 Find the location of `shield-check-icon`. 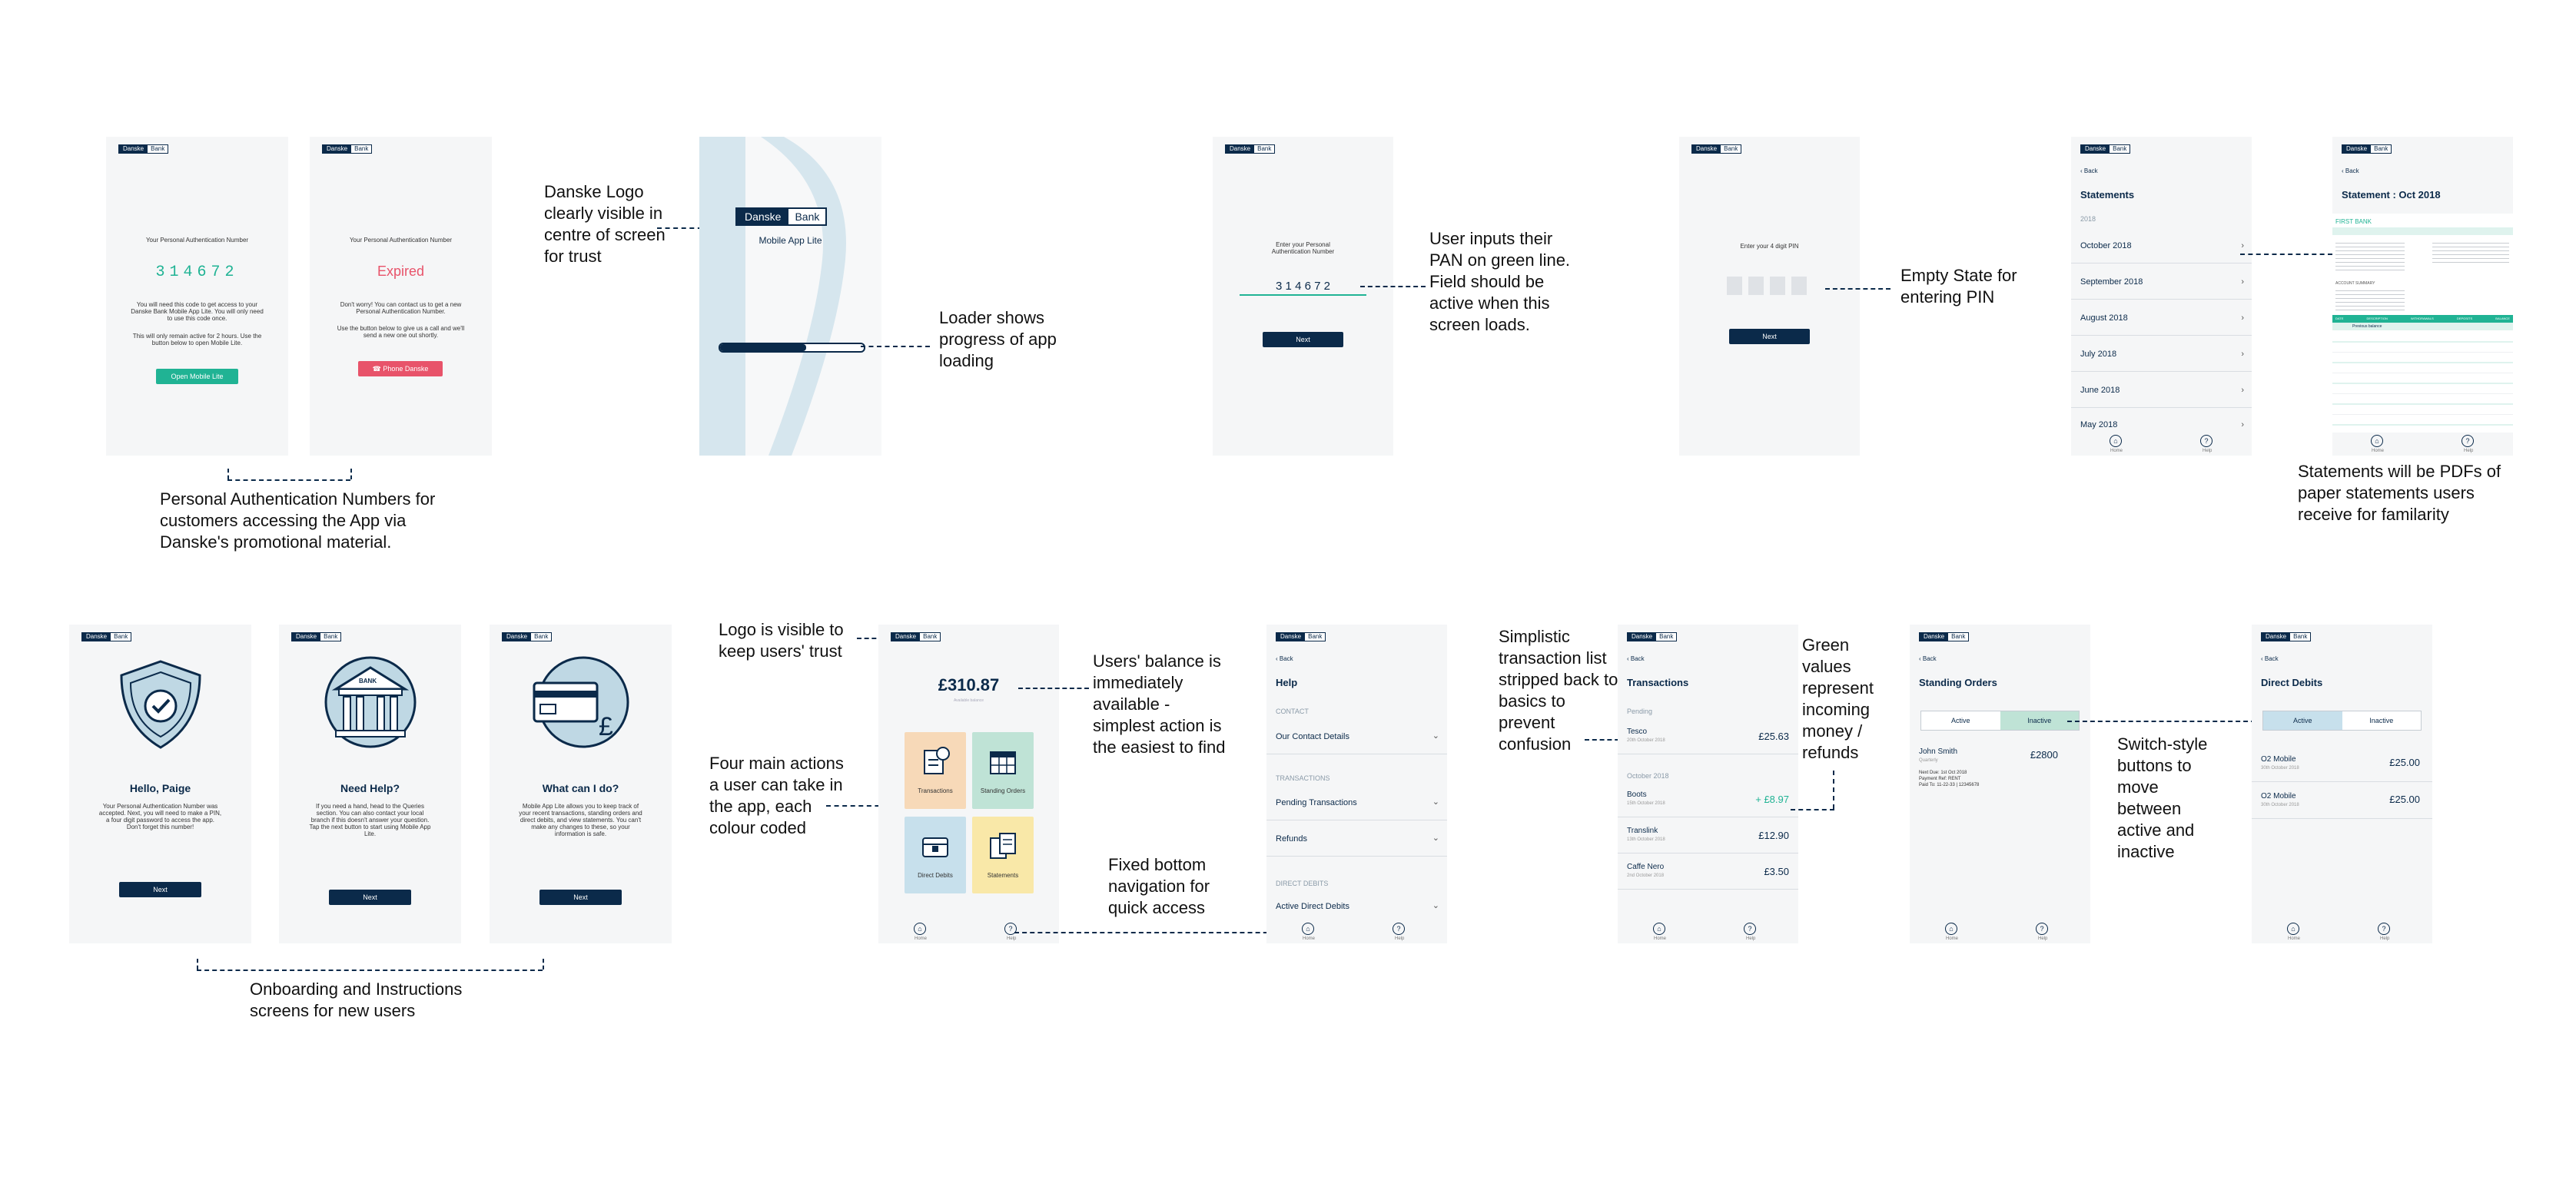

shield-check-icon is located at coordinates (160, 704).